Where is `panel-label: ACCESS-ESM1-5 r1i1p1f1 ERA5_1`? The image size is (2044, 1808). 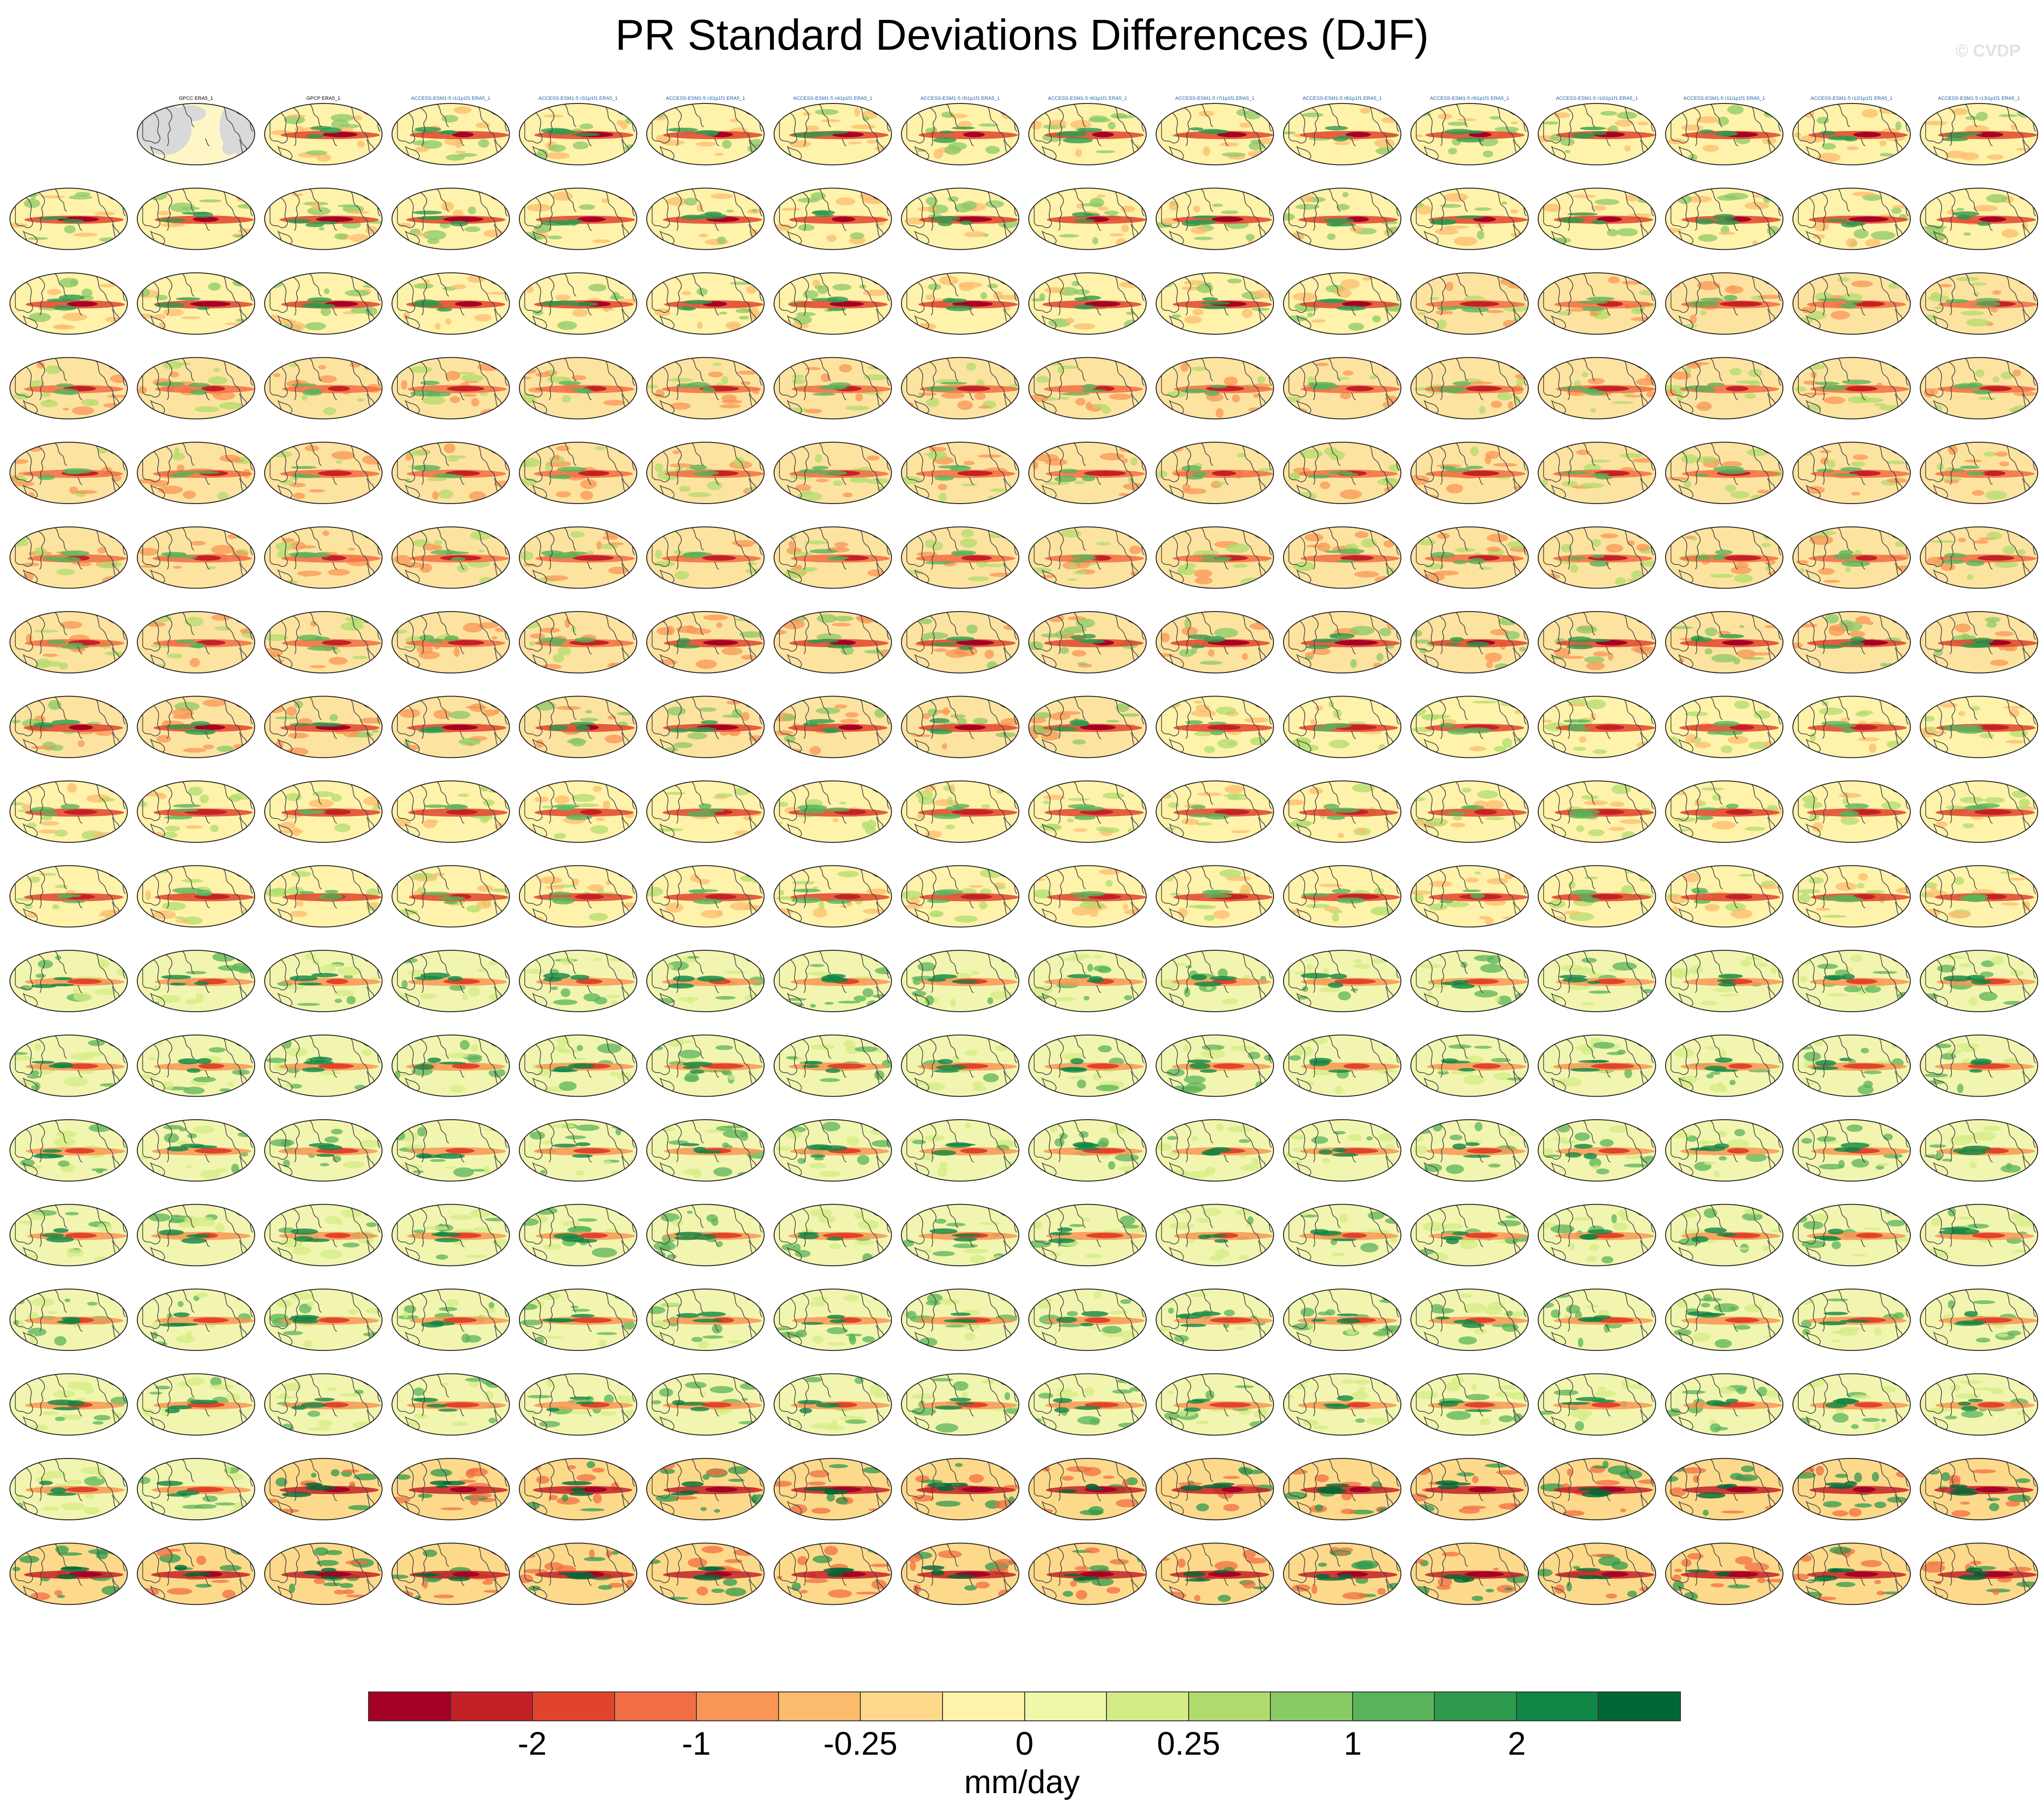 panel-label: ACCESS-ESM1-5 r1i1p1f1 ERA5_1 is located at coordinates (450, 98).